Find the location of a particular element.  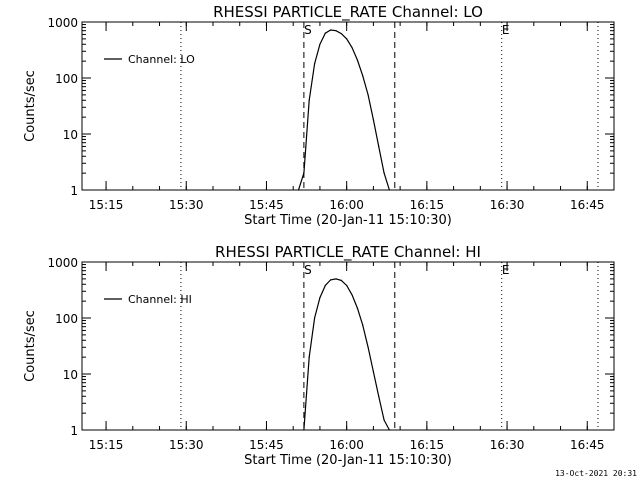

series-line is located at coordinates (343, 110).